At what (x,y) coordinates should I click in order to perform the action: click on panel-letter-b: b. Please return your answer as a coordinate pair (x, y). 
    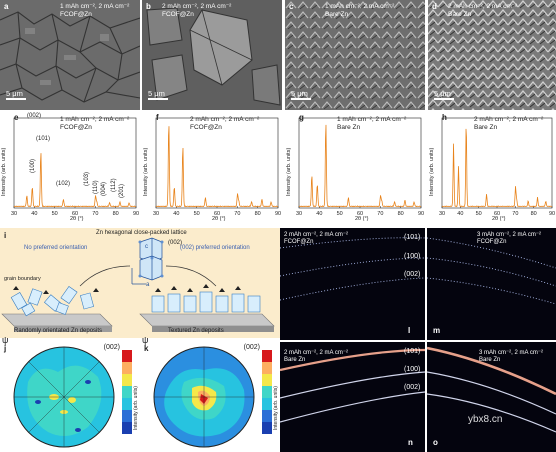
    Looking at the image, I should click on (148, 6).